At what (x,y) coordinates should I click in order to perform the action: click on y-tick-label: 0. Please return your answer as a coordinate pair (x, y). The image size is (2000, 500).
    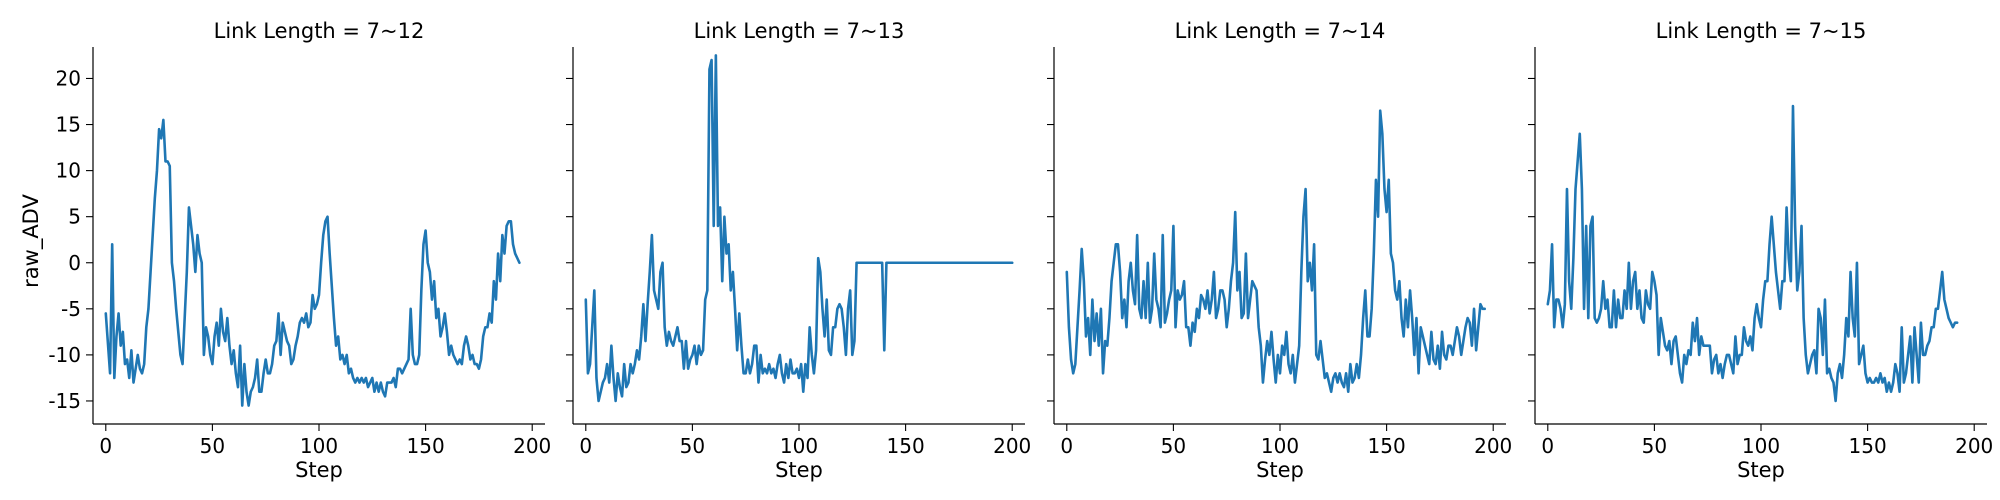
    Looking at the image, I should click on (74, 263).